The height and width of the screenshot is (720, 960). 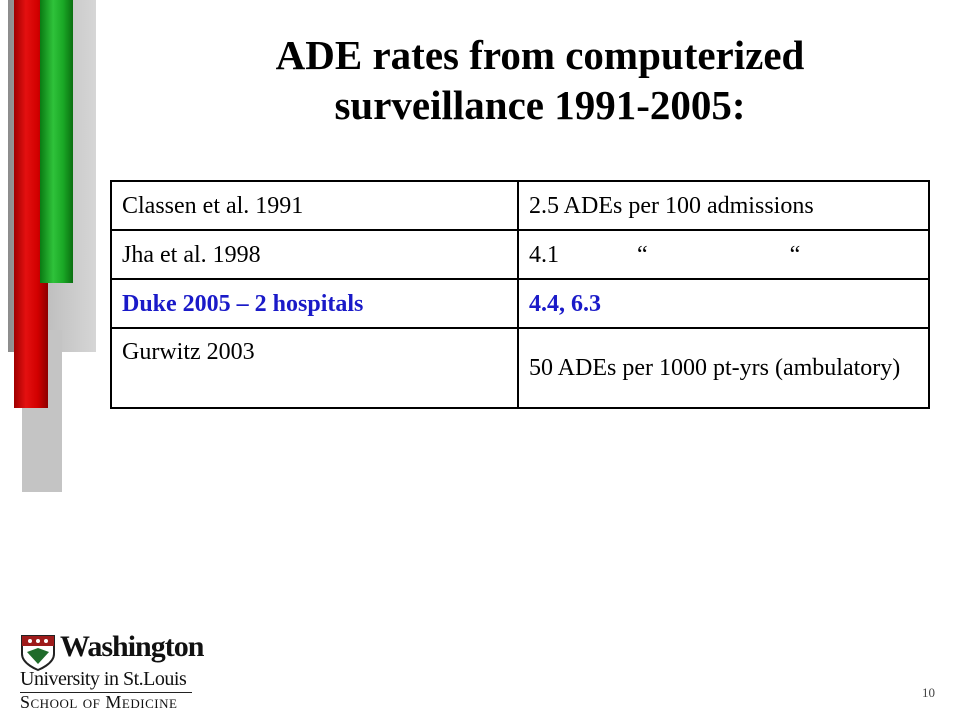 What do you see at coordinates (928, 692) in the screenshot?
I see `page-number: 10` at bounding box center [928, 692].